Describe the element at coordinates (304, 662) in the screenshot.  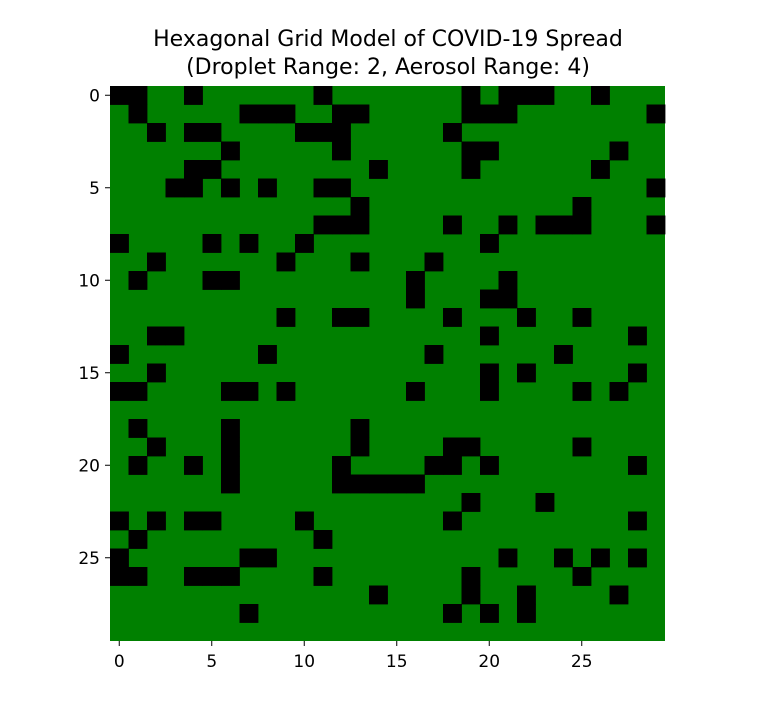
I see `x-tick-label: 10` at that location.